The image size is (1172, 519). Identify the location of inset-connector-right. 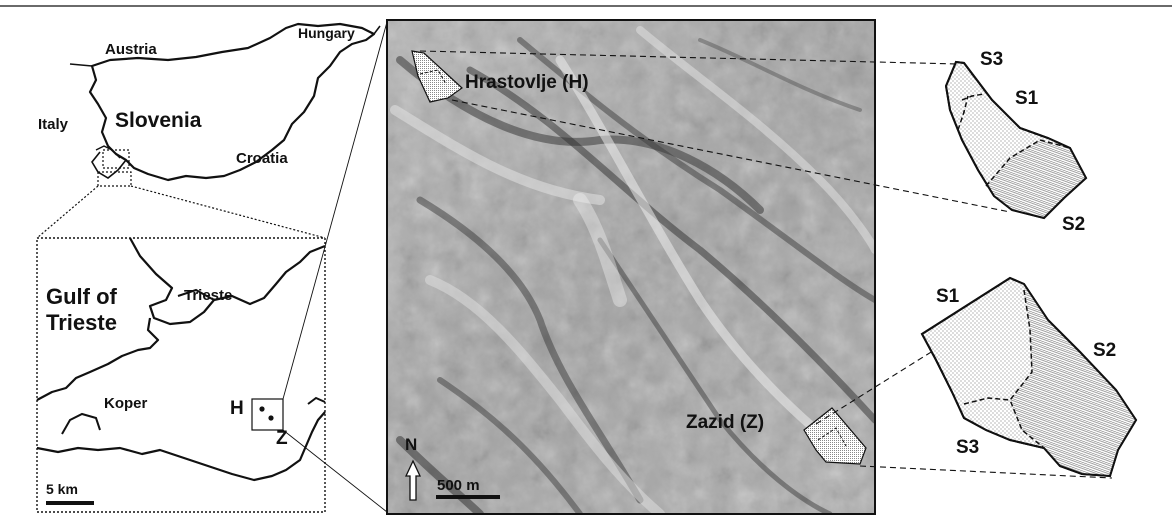
(228, 212).